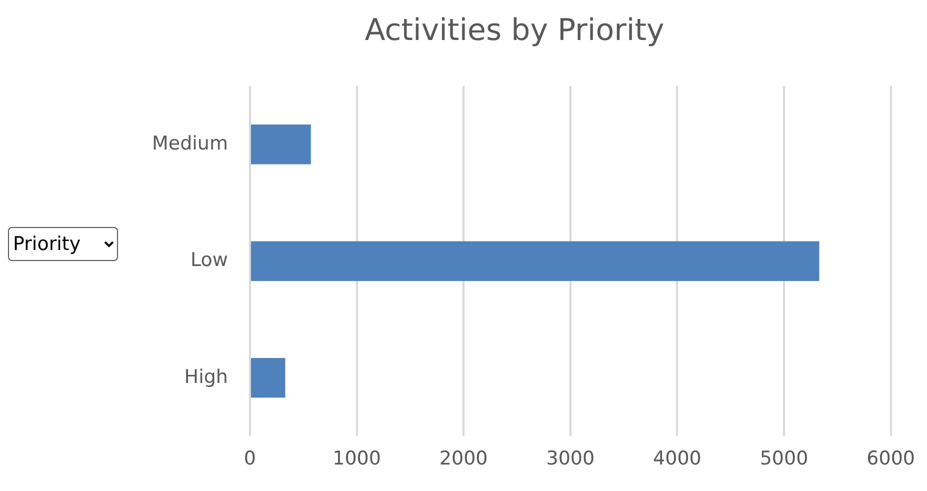  I want to click on x-tick-label: 0, so click(250, 459).